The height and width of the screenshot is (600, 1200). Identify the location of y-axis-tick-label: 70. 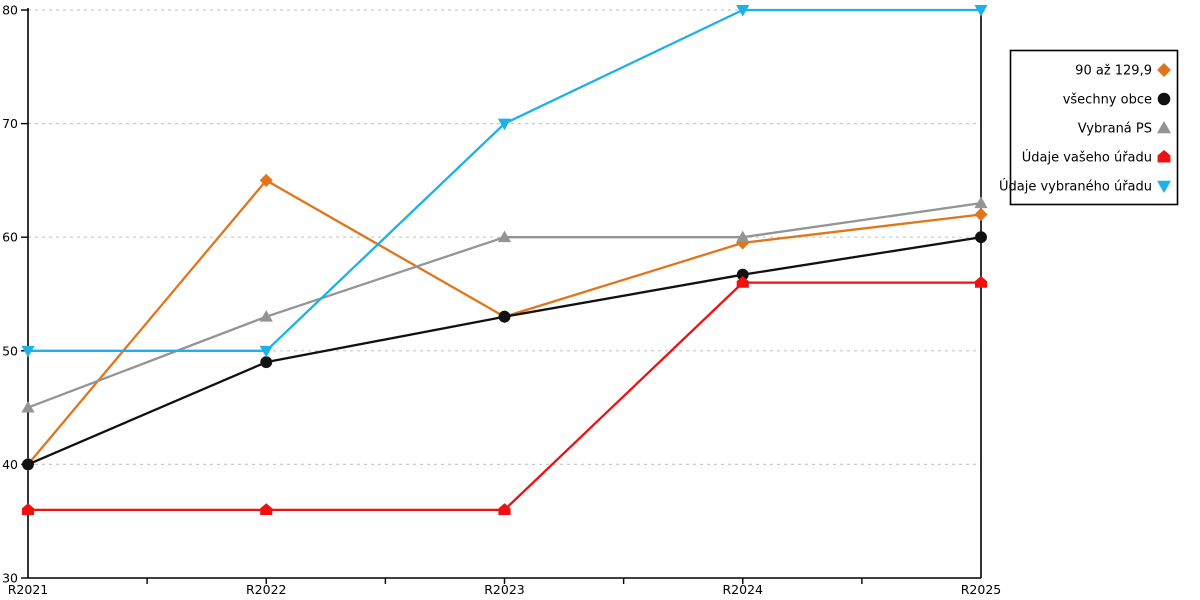
(10, 123).